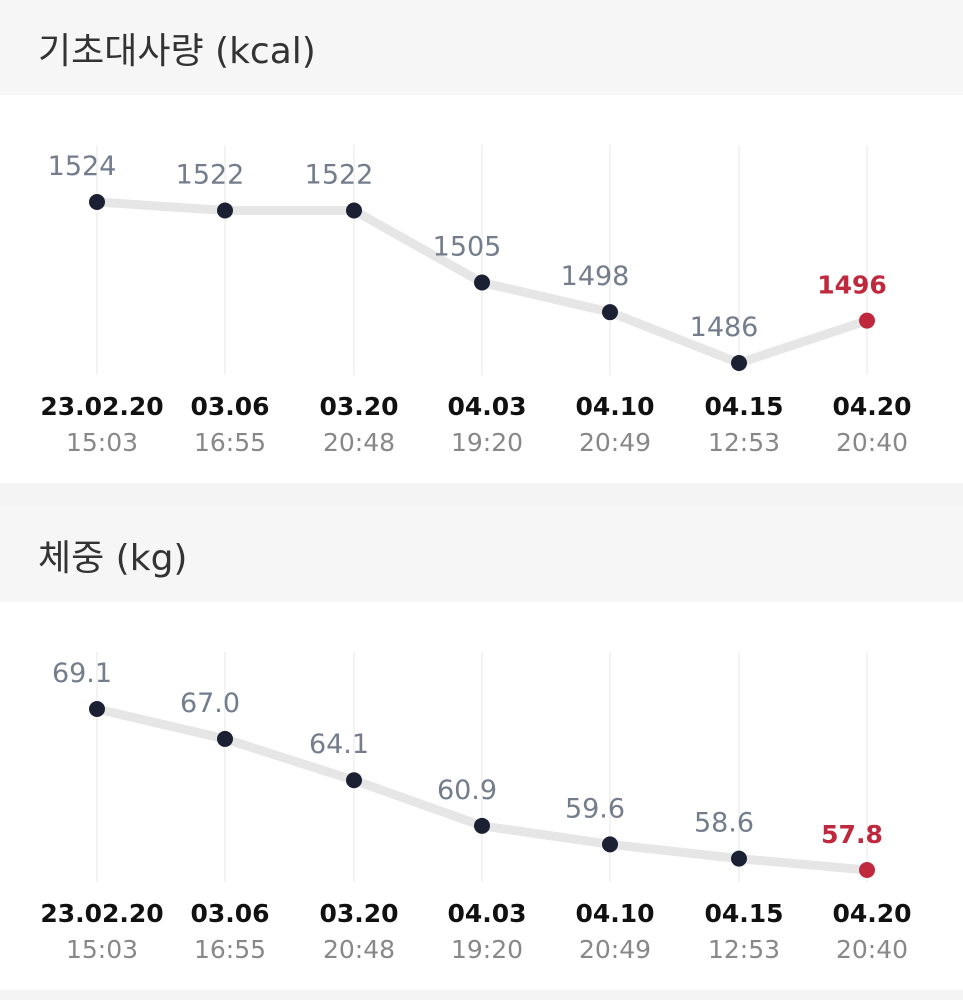  Describe the element at coordinates (481, 994) in the screenshot. I see `bottom-divider` at that location.